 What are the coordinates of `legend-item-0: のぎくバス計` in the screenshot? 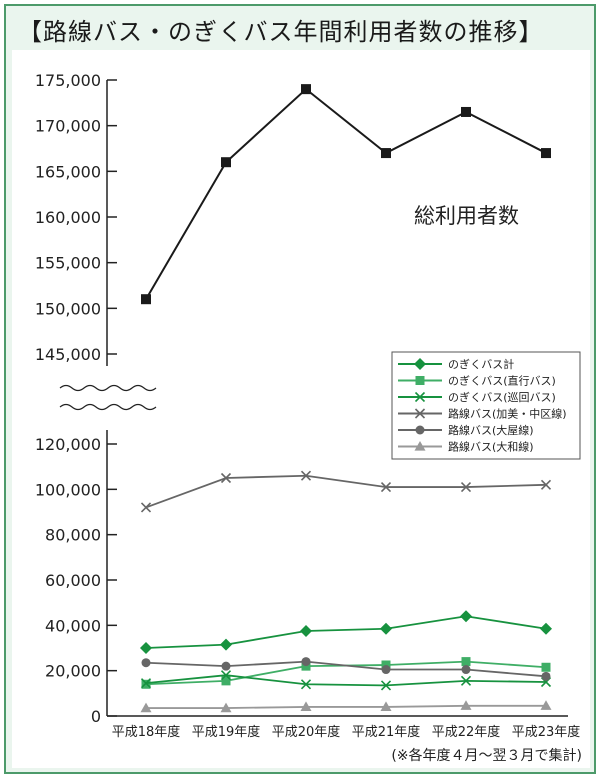 It's located at (456, 364).